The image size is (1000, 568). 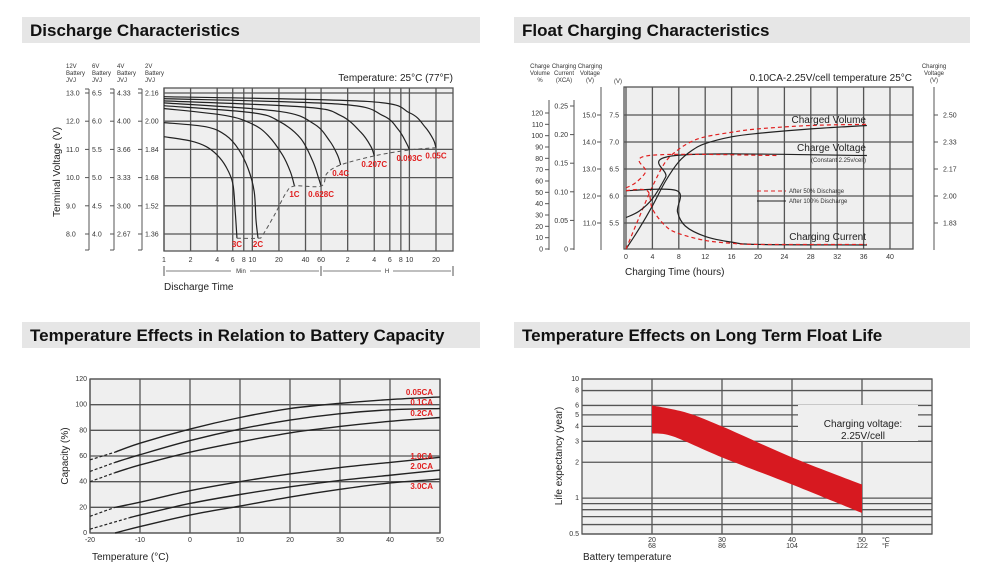 What do you see at coordinates (537, 114) in the screenshot?
I see `y-tick-label: 120` at bounding box center [537, 114].